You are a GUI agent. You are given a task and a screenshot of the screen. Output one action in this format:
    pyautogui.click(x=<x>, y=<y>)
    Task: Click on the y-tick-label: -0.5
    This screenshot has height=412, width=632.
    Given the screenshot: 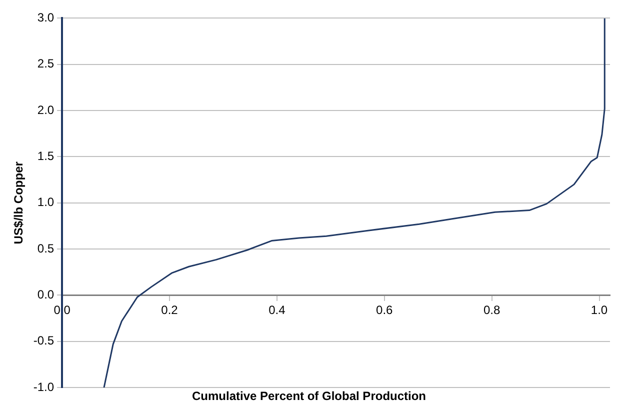 What is the action you would take?
    pyautogui.click(x=43, y=341)
    